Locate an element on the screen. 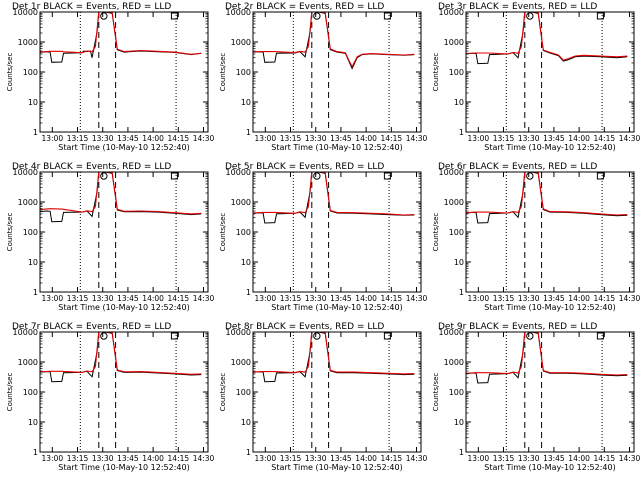  chart-title: Det 7r BLACK = Events, RED = LLD is located at coordinates (91, 327).